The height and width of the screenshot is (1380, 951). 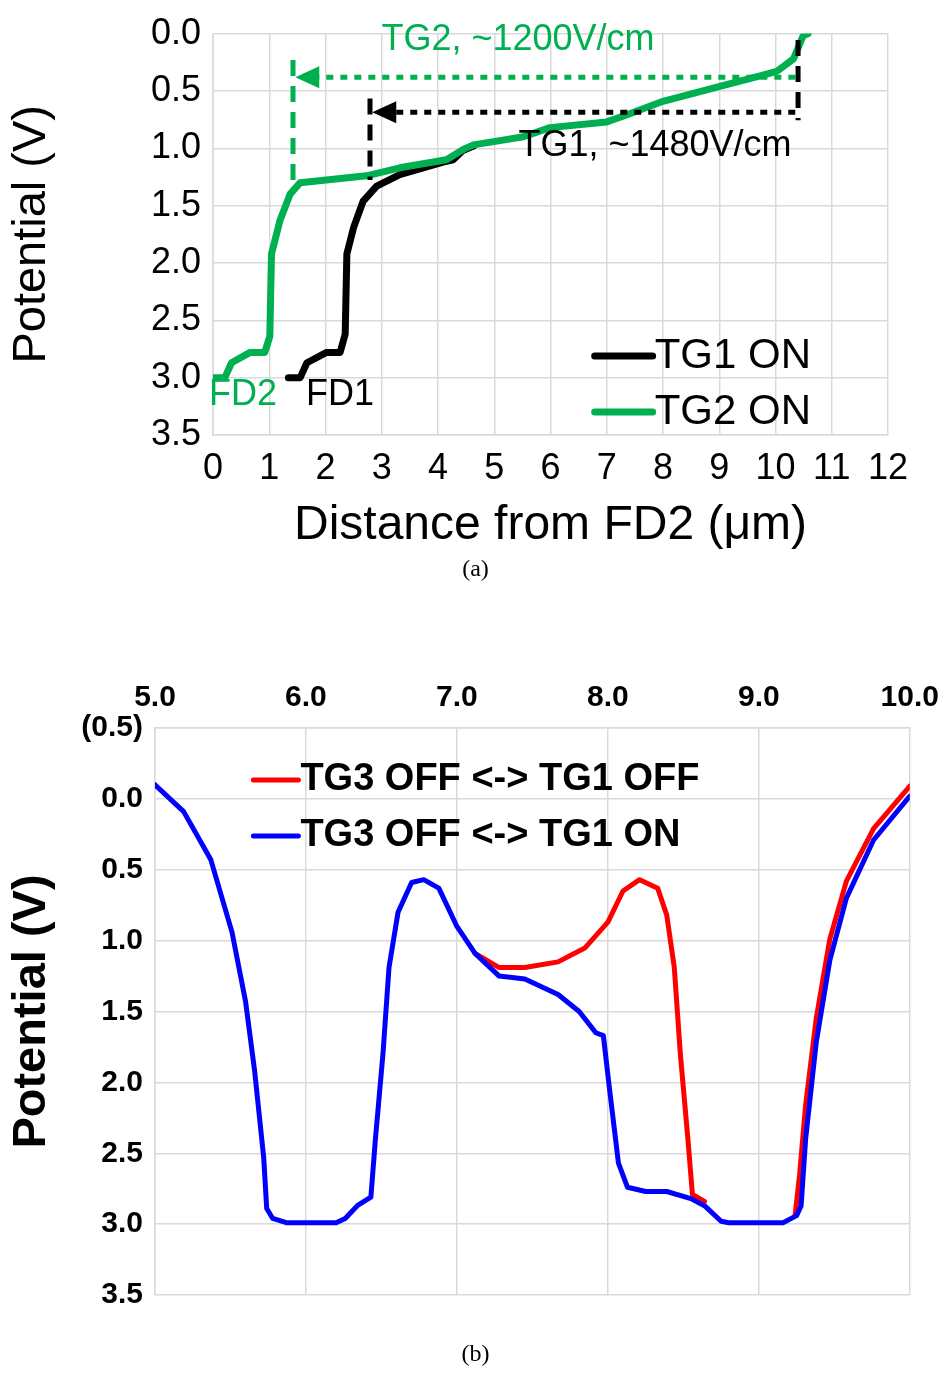 What do you see at coordinates (606, 466) in the screenshot?
I see `x-tick-label: 7` at bounding box center [606, 466].